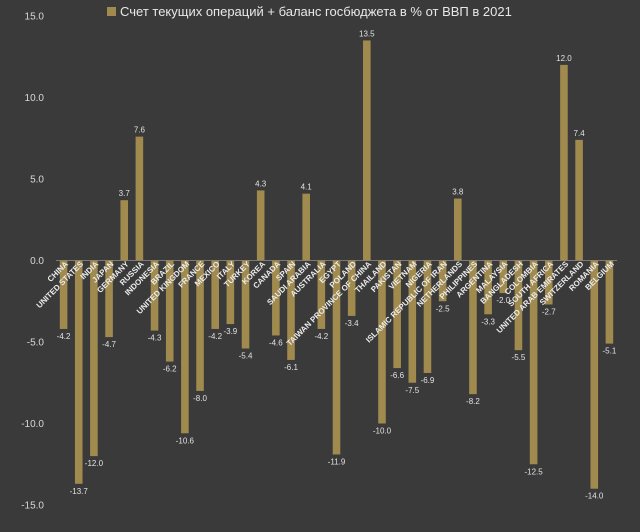  Describe the element at coordinates (79, 491) in the screenshot. I see `data-label: -13.7` at that location.